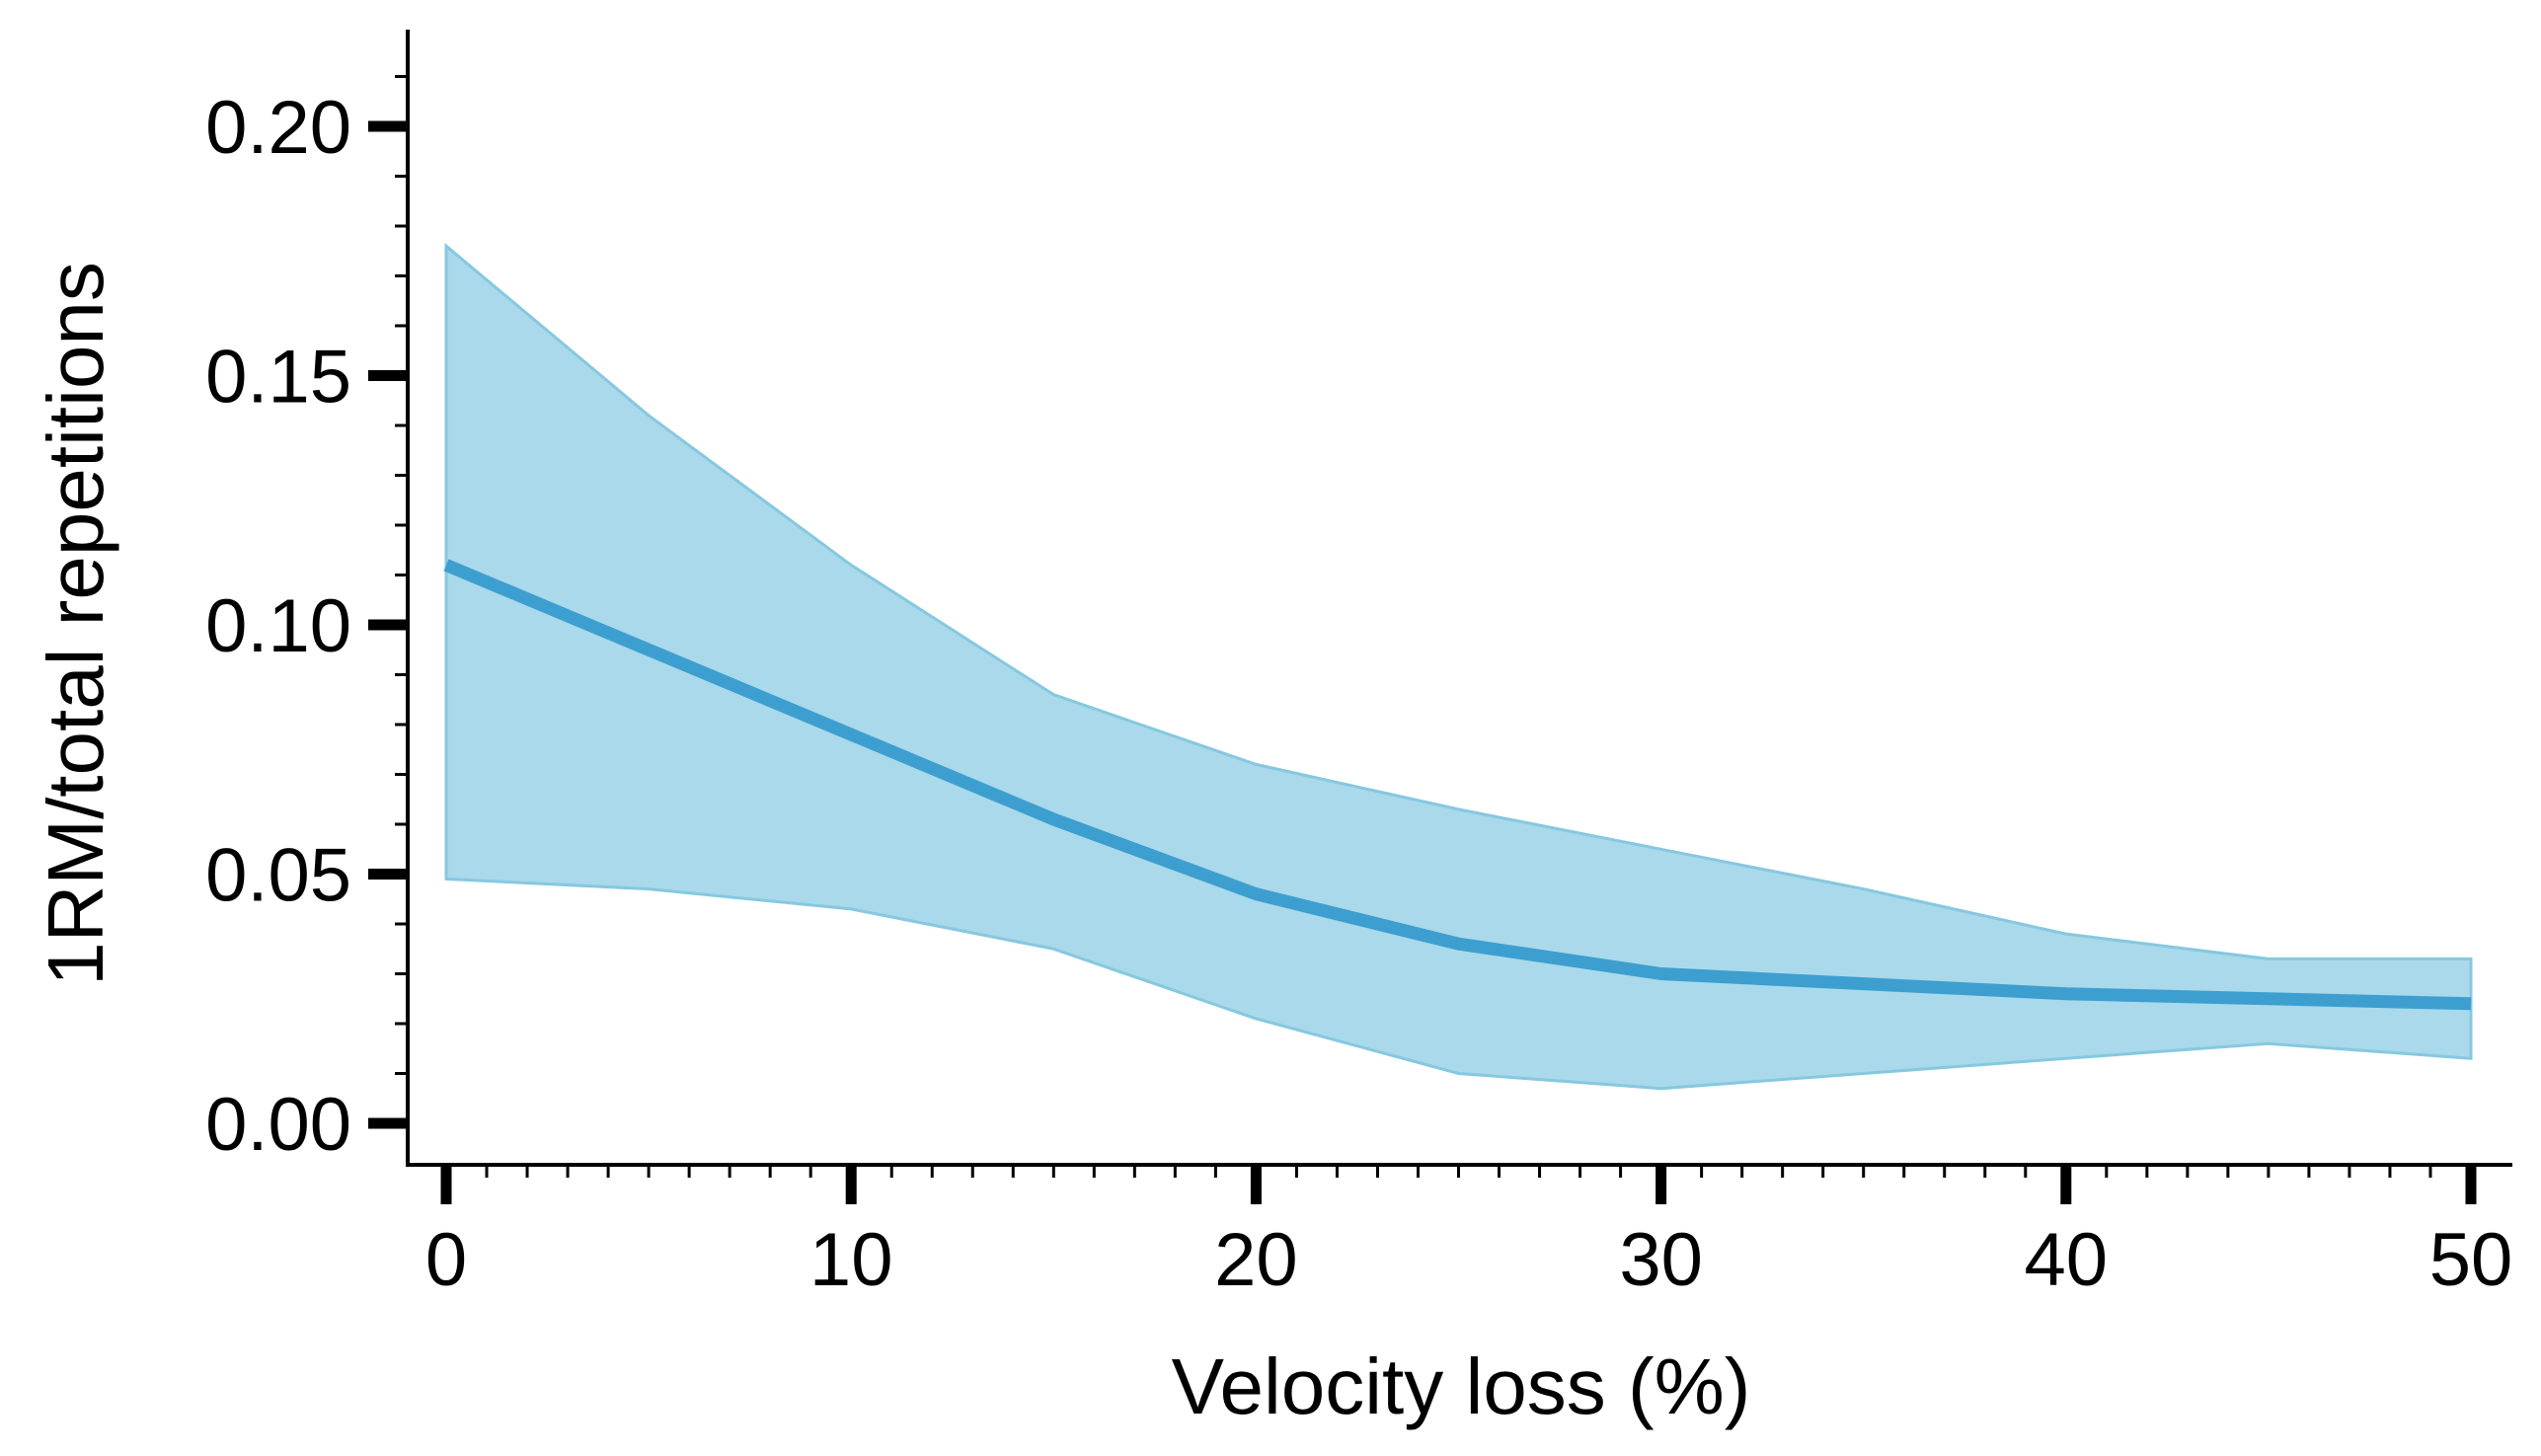 Image resolution: width=2541 pixels, height=1456 pixels. Describe the element at coordinates (278, 128) in the screenshot. I see `y-tick-label: 0.20` at that location.